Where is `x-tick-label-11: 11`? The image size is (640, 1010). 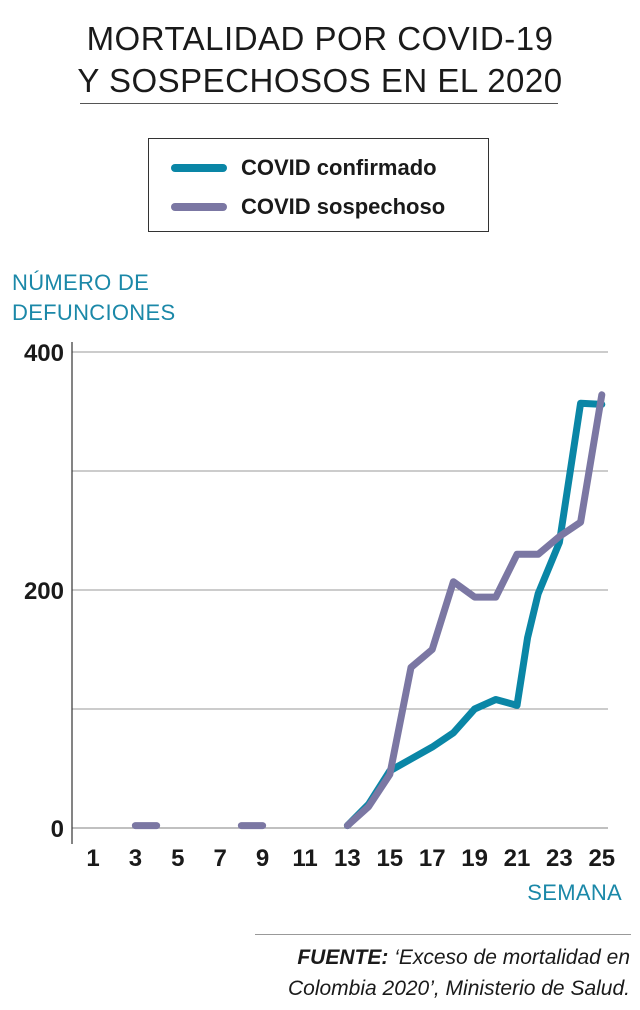 x-tick-label-11: 11 is located at coordinates (304, 858).